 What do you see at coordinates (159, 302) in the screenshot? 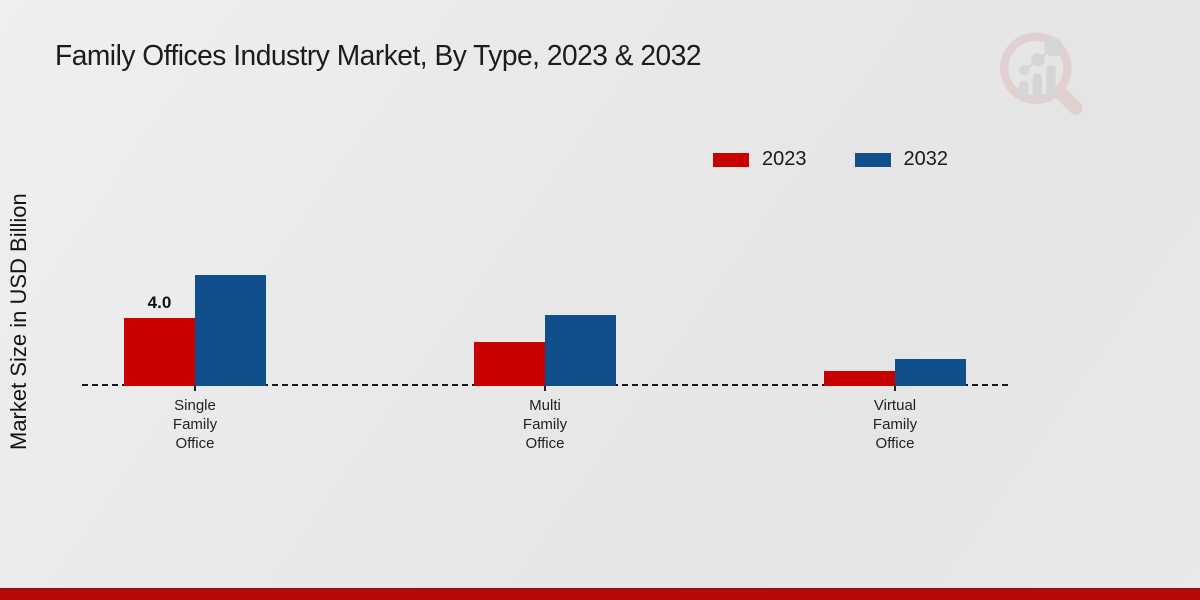
I see `bar-value-label: 4.0` at bounding box center [159, 302].